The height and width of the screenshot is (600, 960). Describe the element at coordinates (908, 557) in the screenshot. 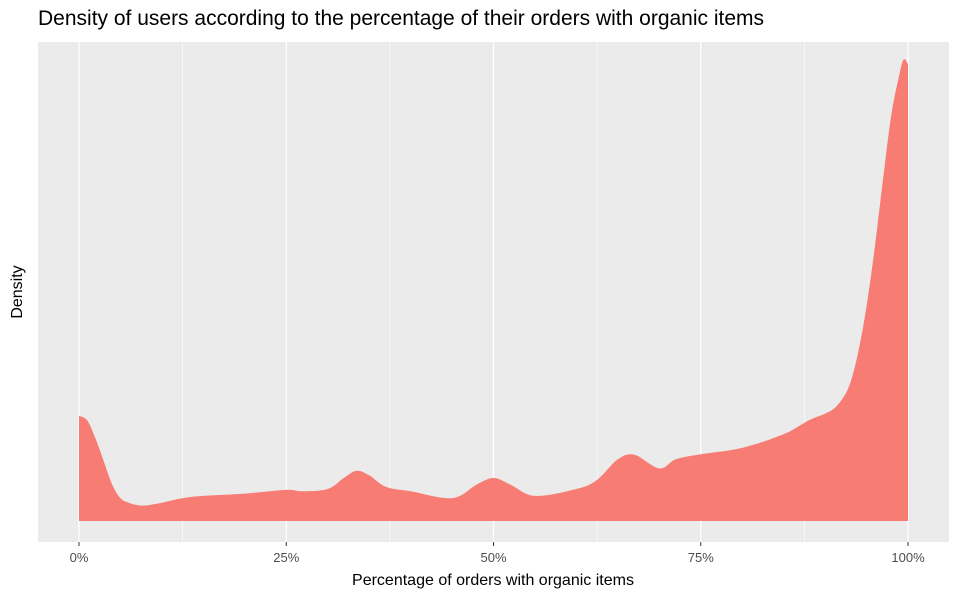

I see `x-tick-label: 100%` at that location.